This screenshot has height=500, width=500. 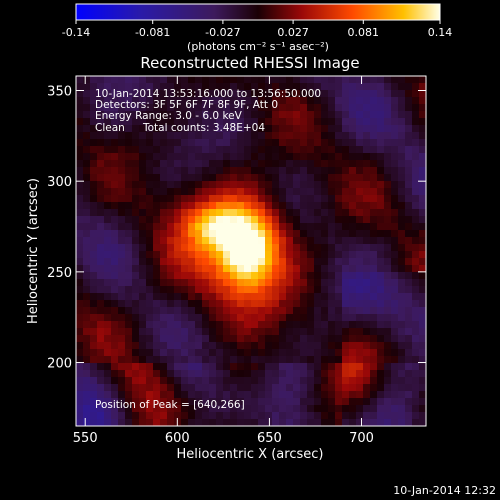 What do you see at coordinates (59, 92) in the screenshot?
I see `y-tick-label: 350` at bounding box center [59, 92].